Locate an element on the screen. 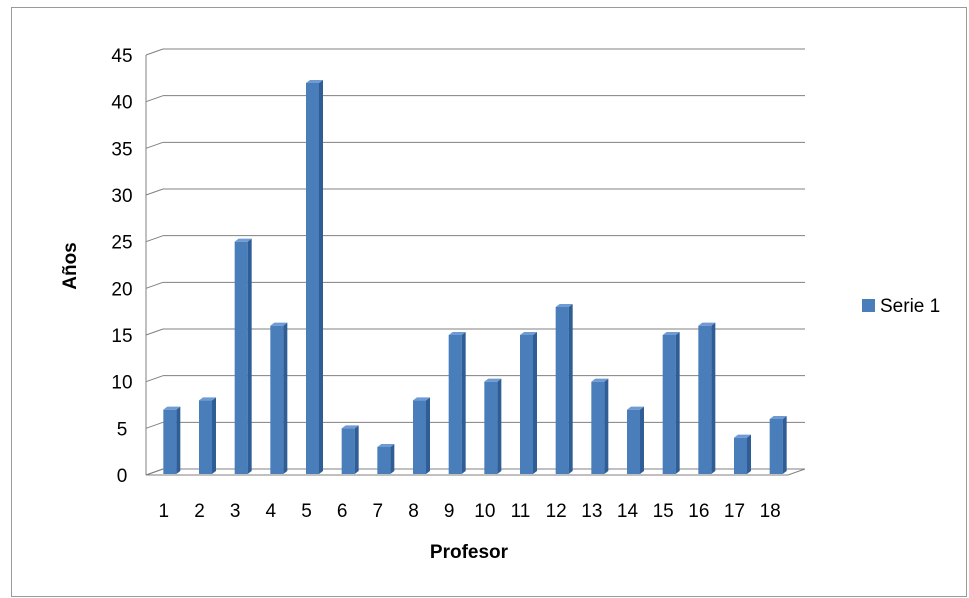  y-tick-label: 5 is located at coordinates (122, 429).